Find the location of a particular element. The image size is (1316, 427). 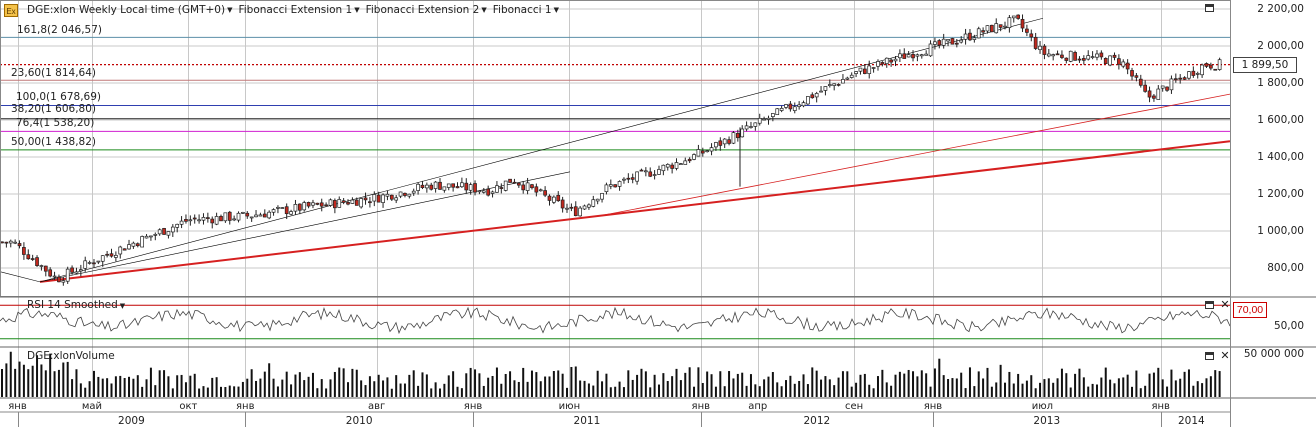

maximize-rsi-icon is located at coordinates (1209, 305).